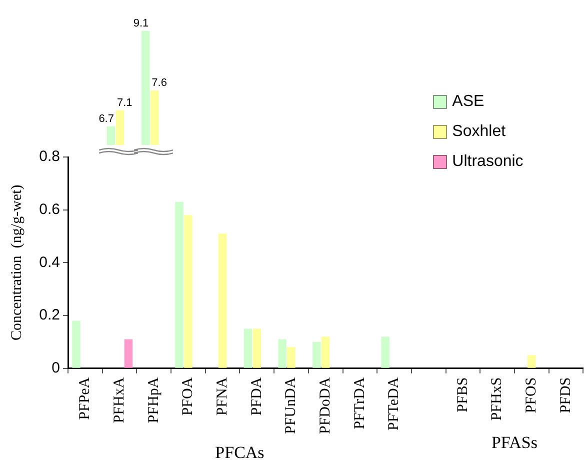 Image resolution: width=588 pixels, height=464 pixels. What do you see at coordinates (532, 395) in the screenshot?
I see `x-tick-label: PFOS` at bounding box center [532, 395].